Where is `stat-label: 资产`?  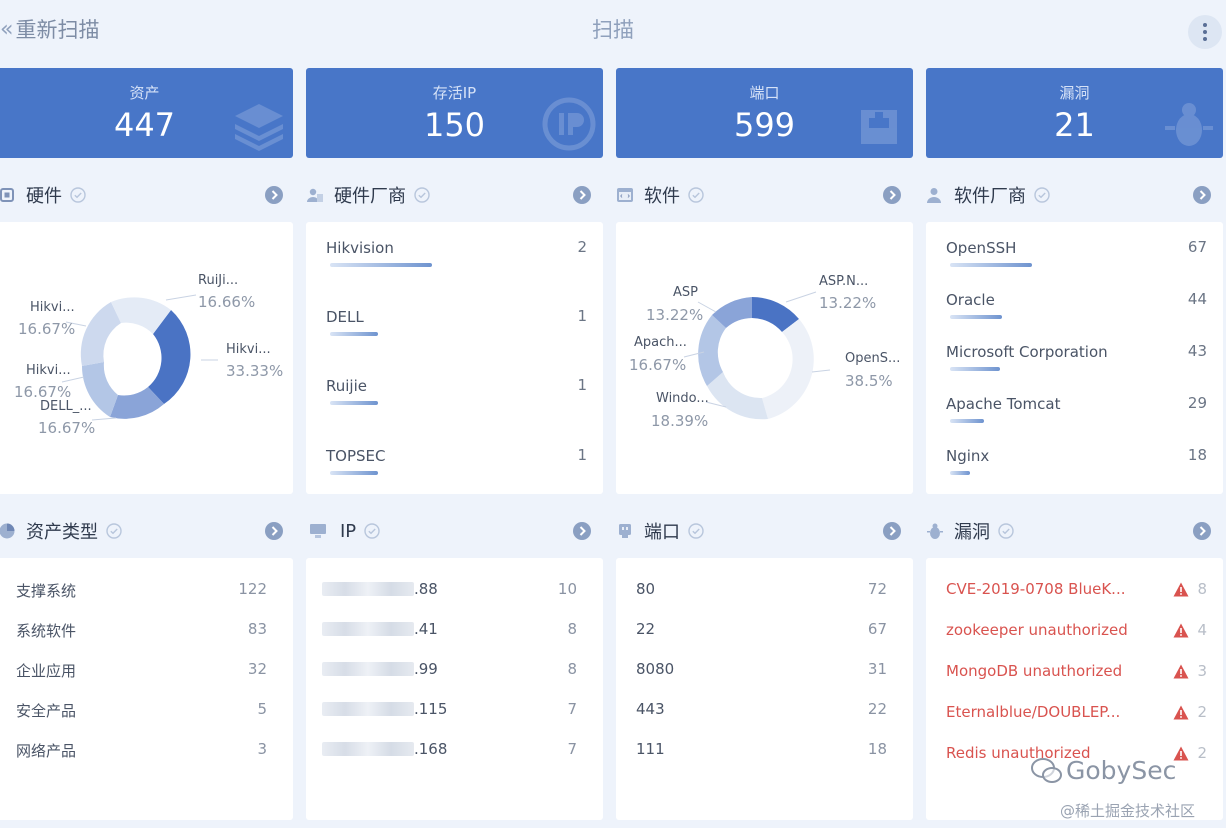
stat-label: 资产 is located at coordinates (144, 93).